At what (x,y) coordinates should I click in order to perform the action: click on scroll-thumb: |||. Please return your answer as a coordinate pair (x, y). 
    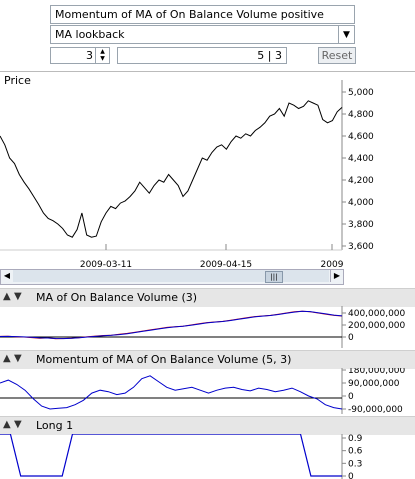
    Looking at the image, I should click on (274, 277).